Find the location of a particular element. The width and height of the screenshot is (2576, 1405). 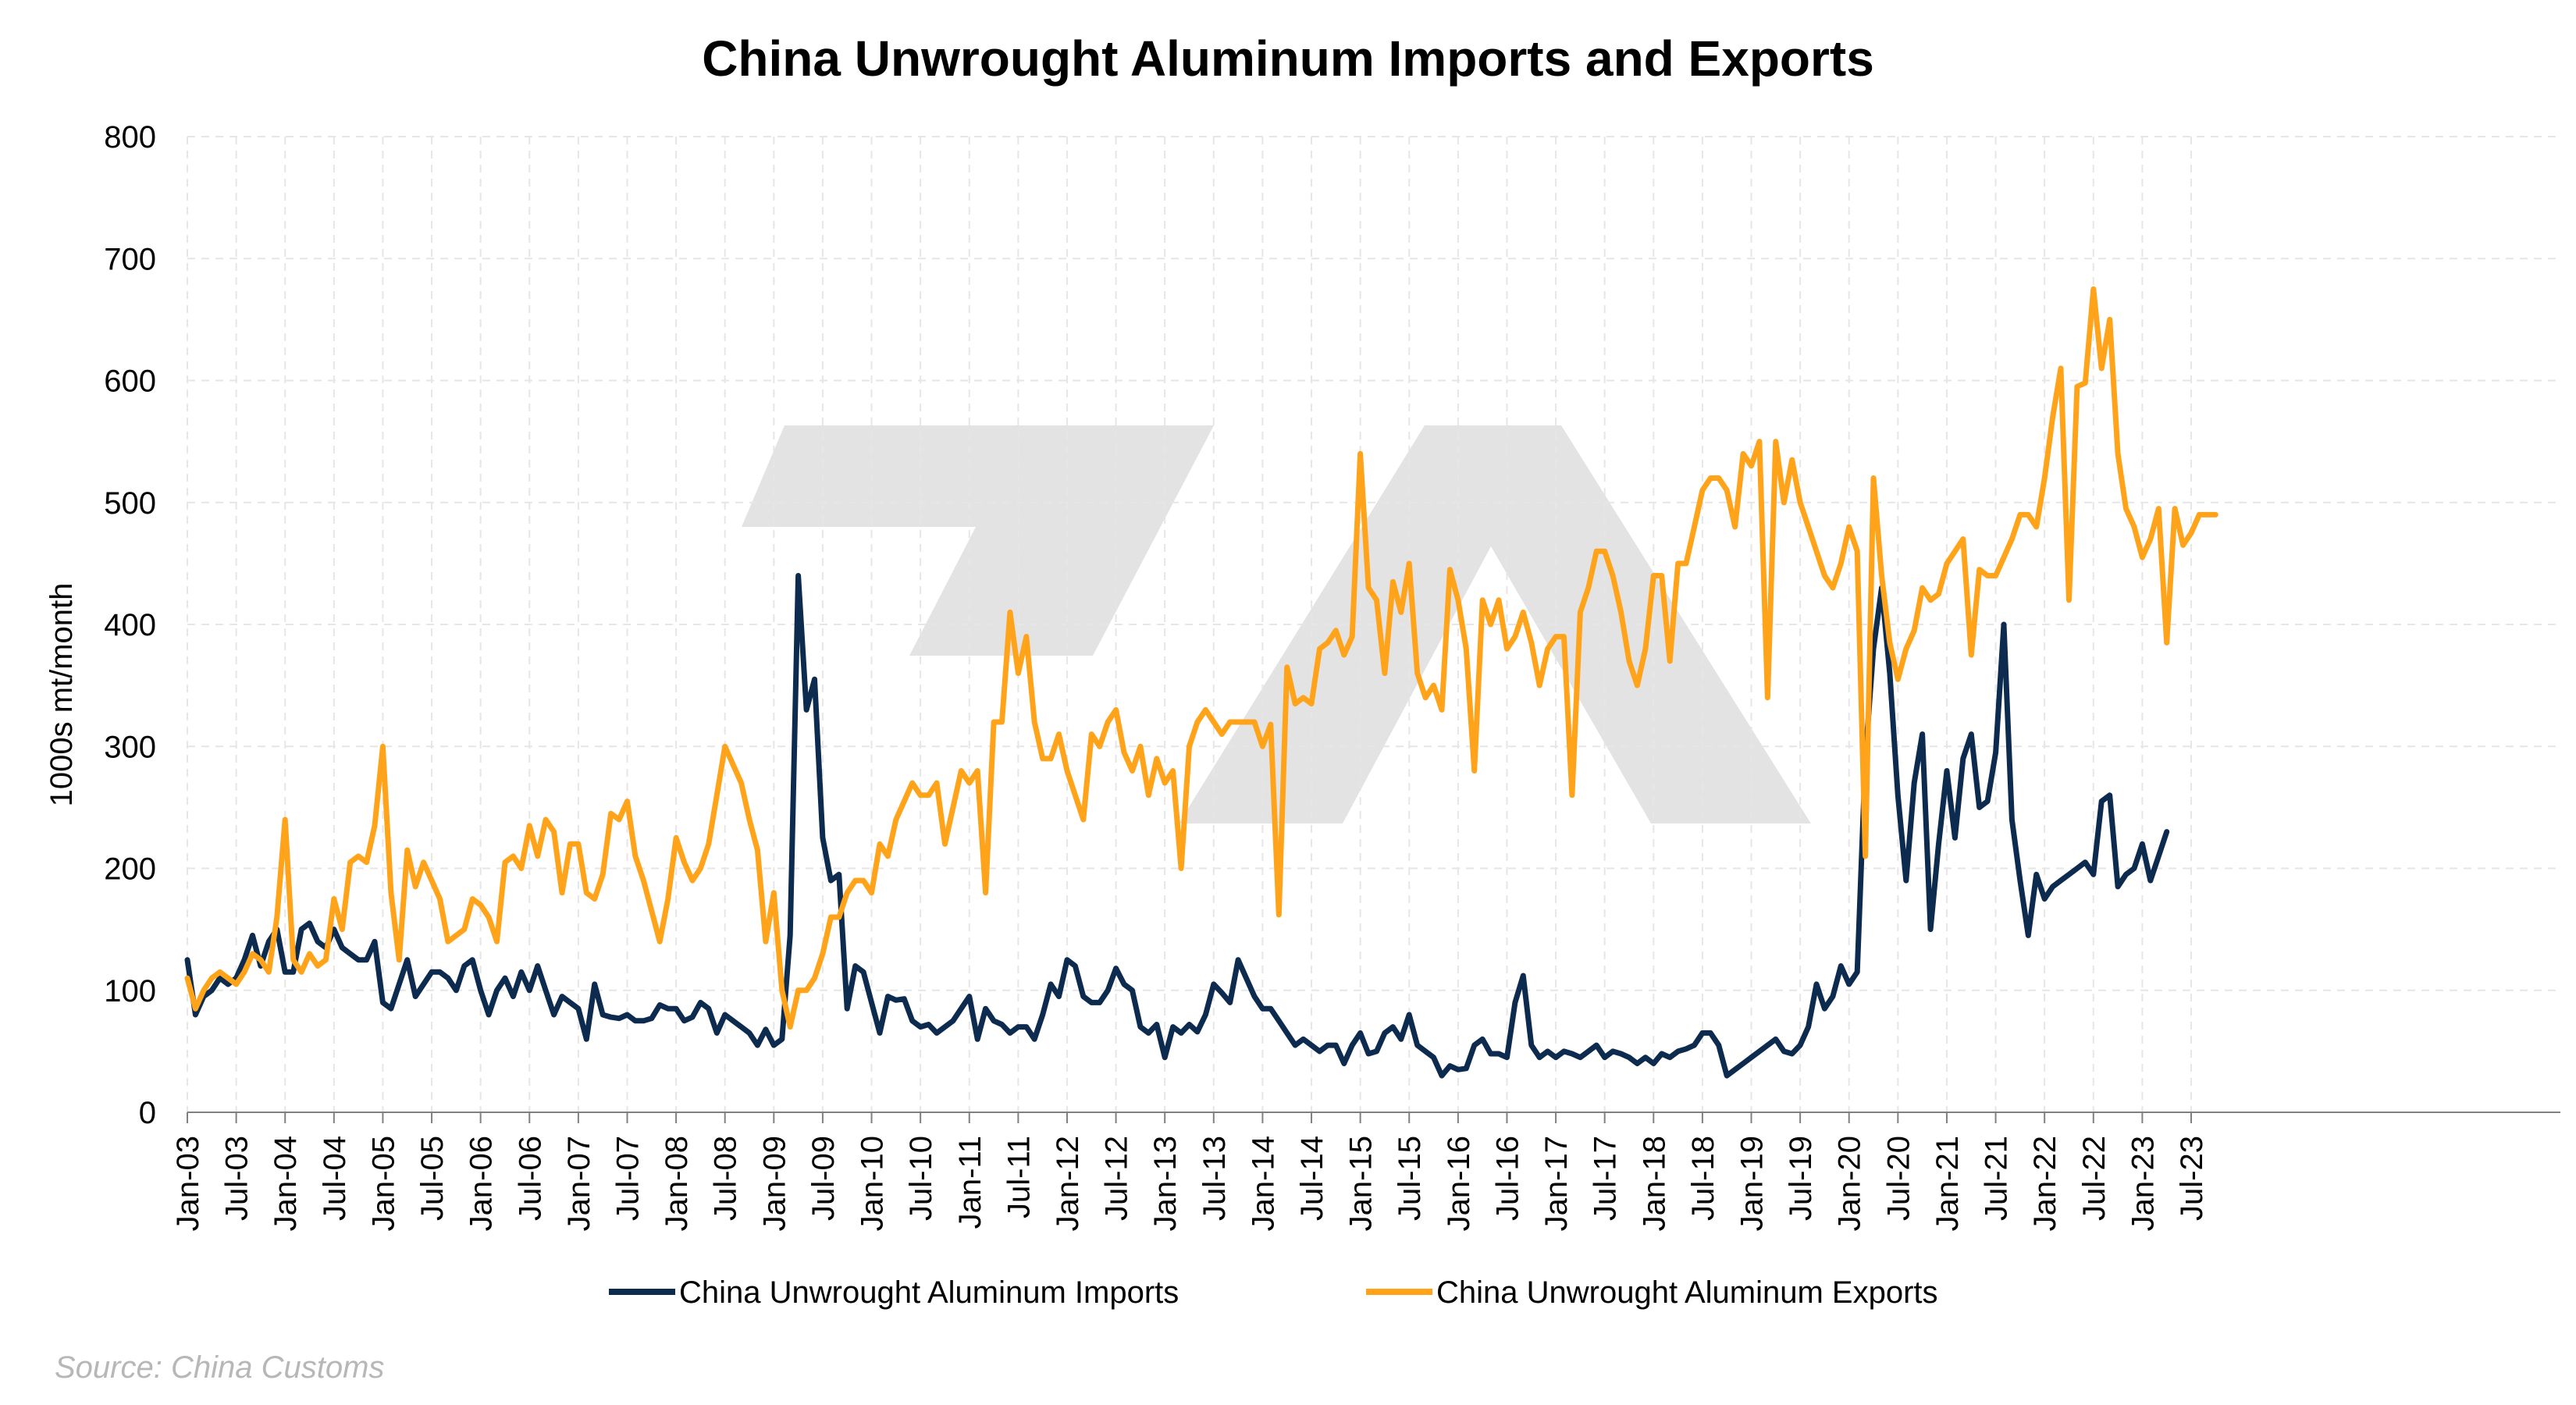

x-tick-label: Jul-09 is located at coordinates (823, 1178).